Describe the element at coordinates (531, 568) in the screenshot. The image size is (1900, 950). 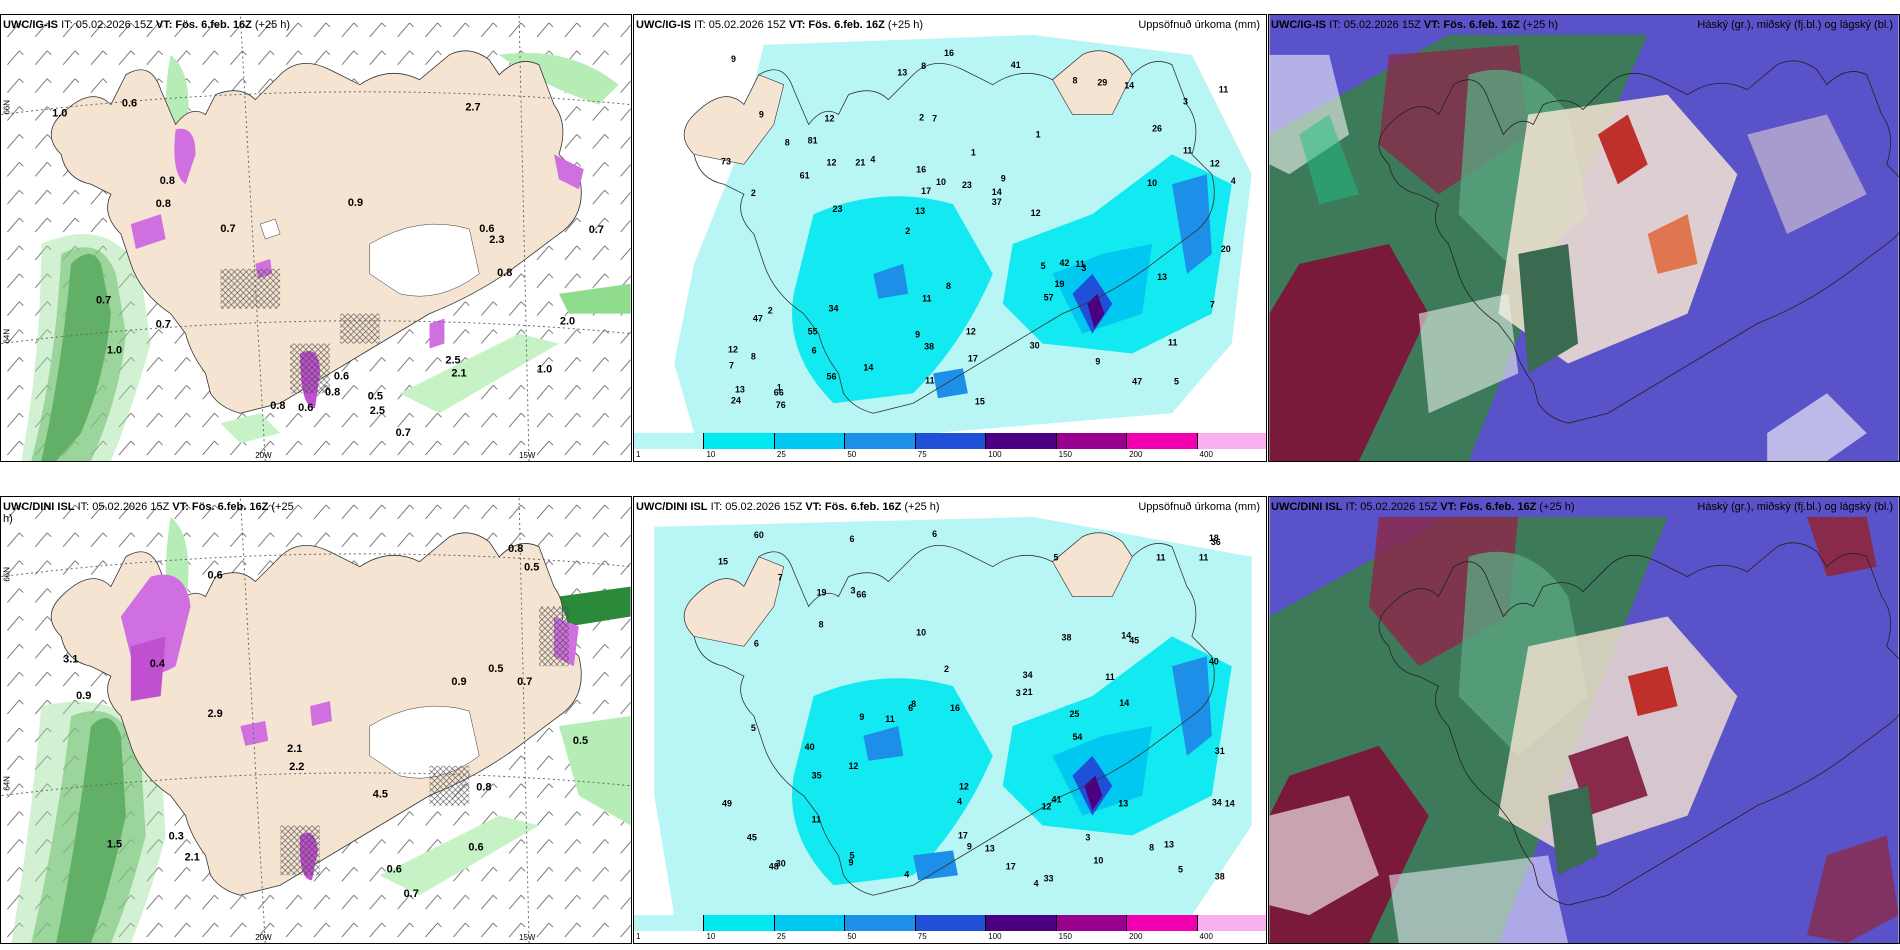
I see `map-value-label: 0.5` at that location.